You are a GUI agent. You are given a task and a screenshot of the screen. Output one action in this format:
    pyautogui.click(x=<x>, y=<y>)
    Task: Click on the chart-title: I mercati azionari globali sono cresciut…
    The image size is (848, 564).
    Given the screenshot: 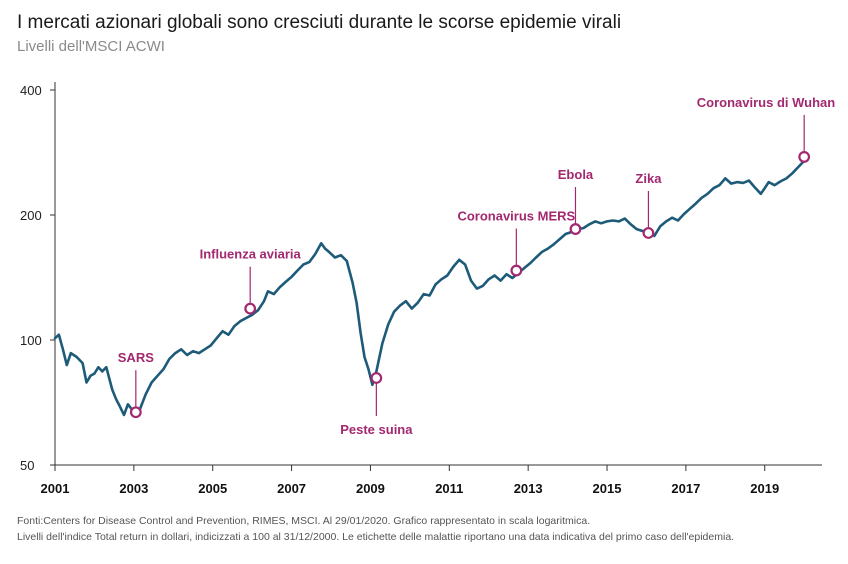 What is the action you would take?
    pyautogui.click(x=319, y=22)
    